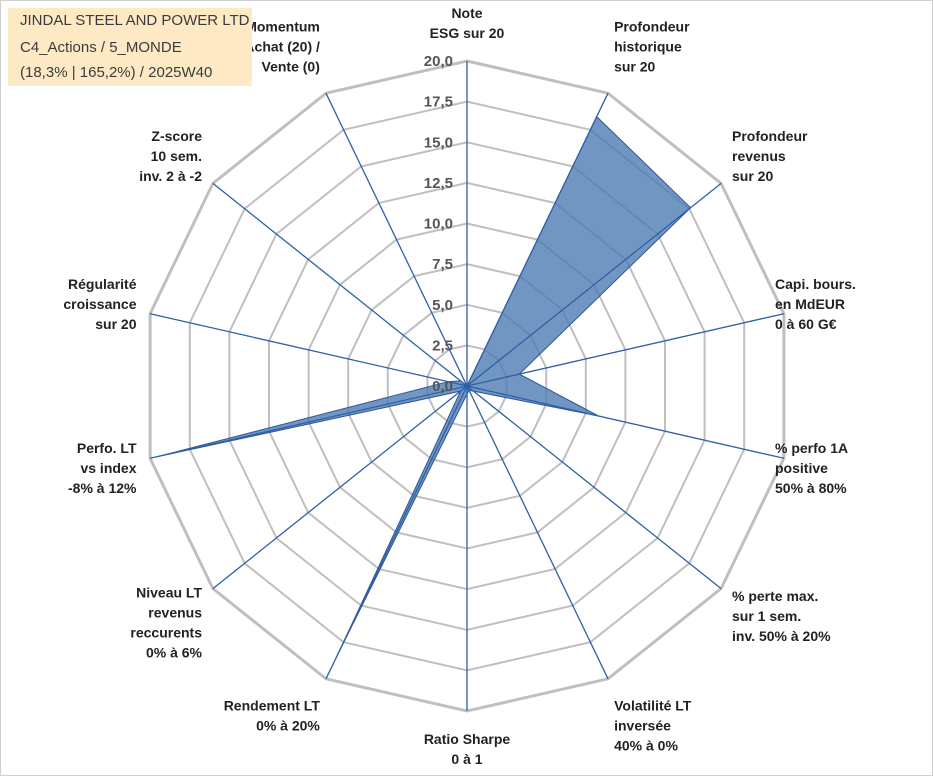  What do you see at coordinates (466, 13) in the screenshot?
I see `axis-label: Note` at bounding box center [466, 13].